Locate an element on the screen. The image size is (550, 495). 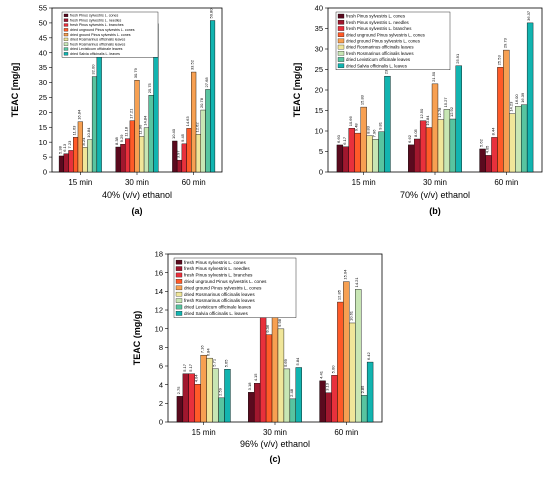
y-axis-label: TEAC [mg/g] is located at coordinates (297, 90).